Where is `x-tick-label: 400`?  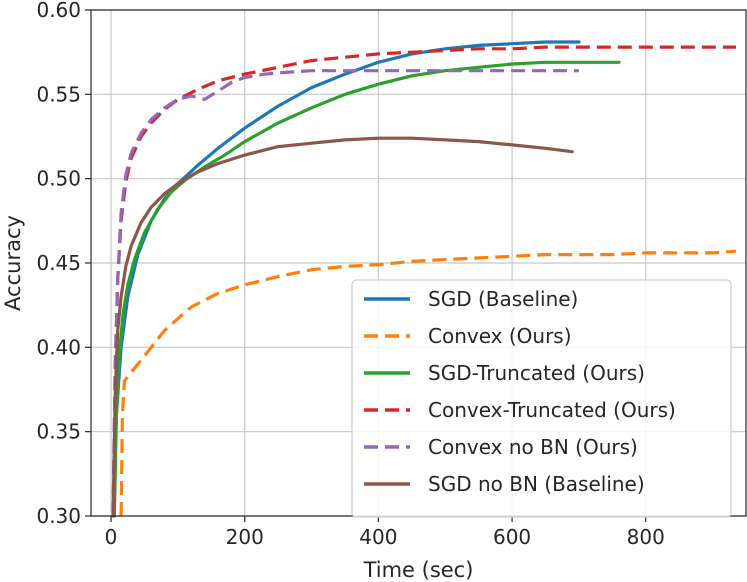 x-tick-label: 400 is located at coordinates (378, 537).